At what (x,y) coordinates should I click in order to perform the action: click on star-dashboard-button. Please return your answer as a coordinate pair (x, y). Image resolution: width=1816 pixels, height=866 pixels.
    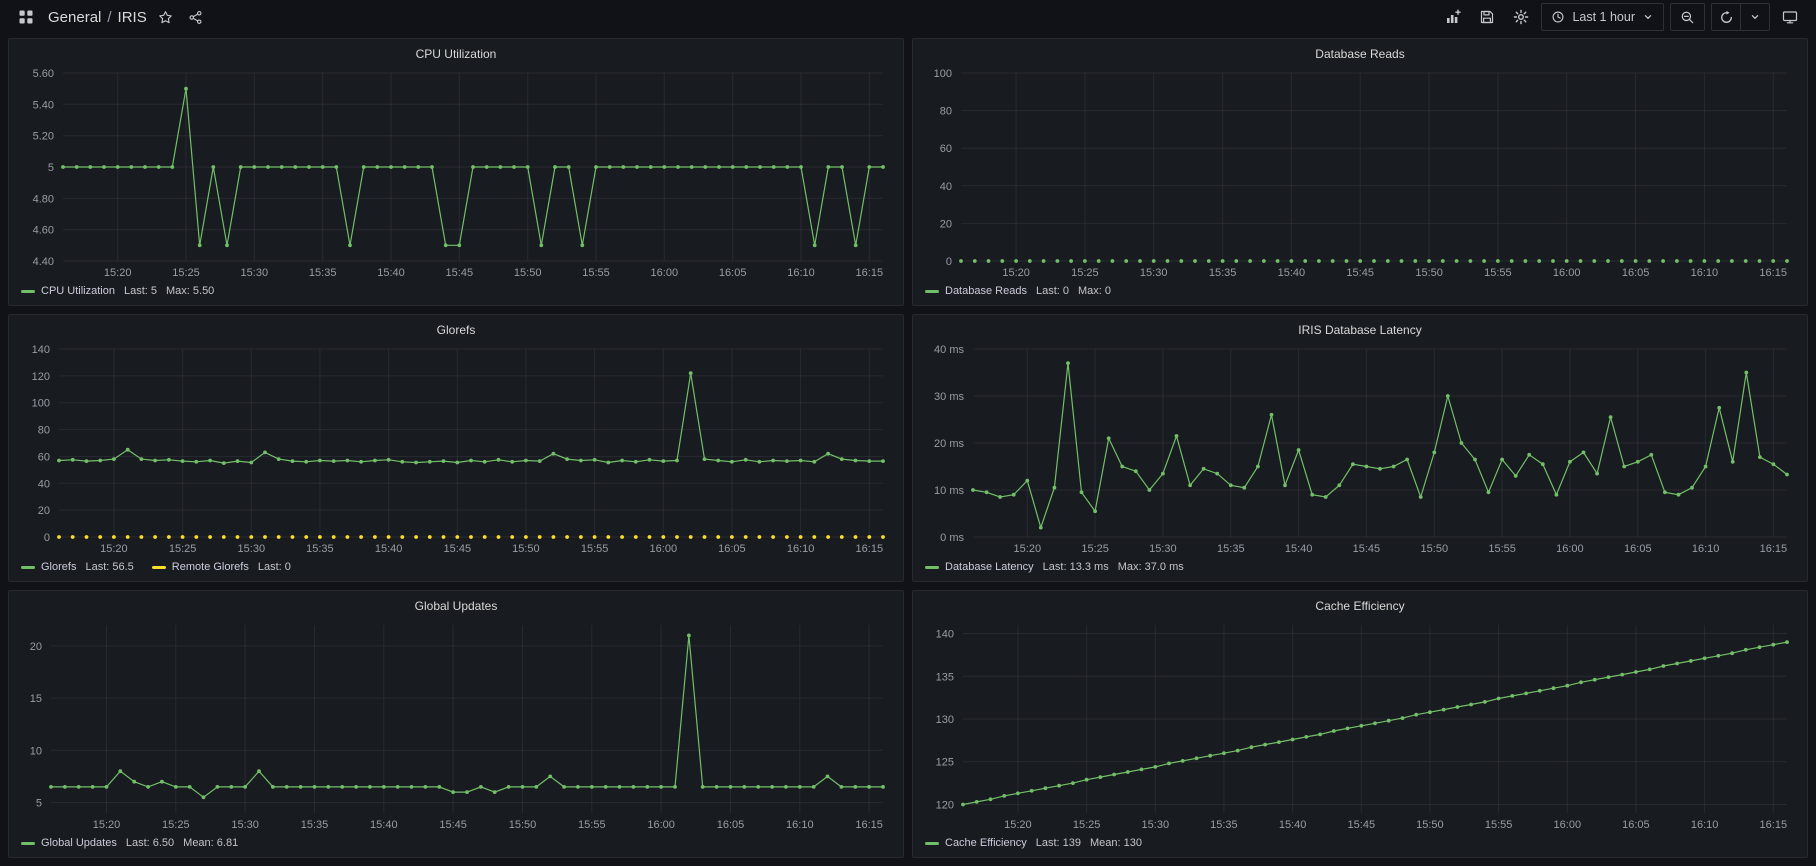
    Looking at the image, I should click on (166, 17).